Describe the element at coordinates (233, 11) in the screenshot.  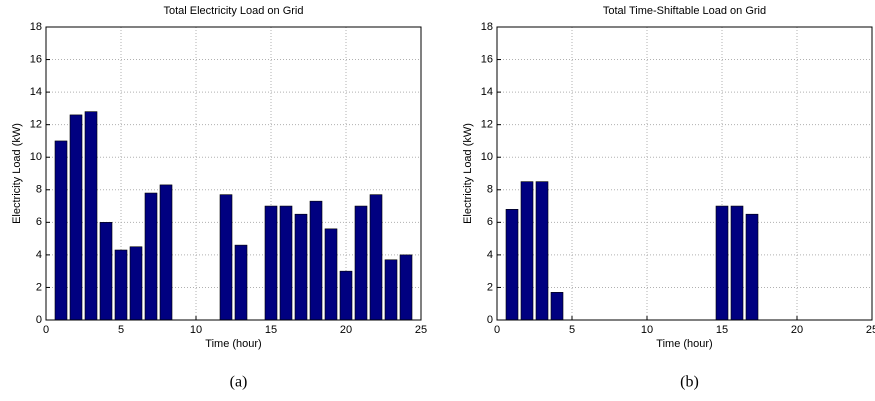
I see `chart-title: Total Electricity Load on Grid` at that location.